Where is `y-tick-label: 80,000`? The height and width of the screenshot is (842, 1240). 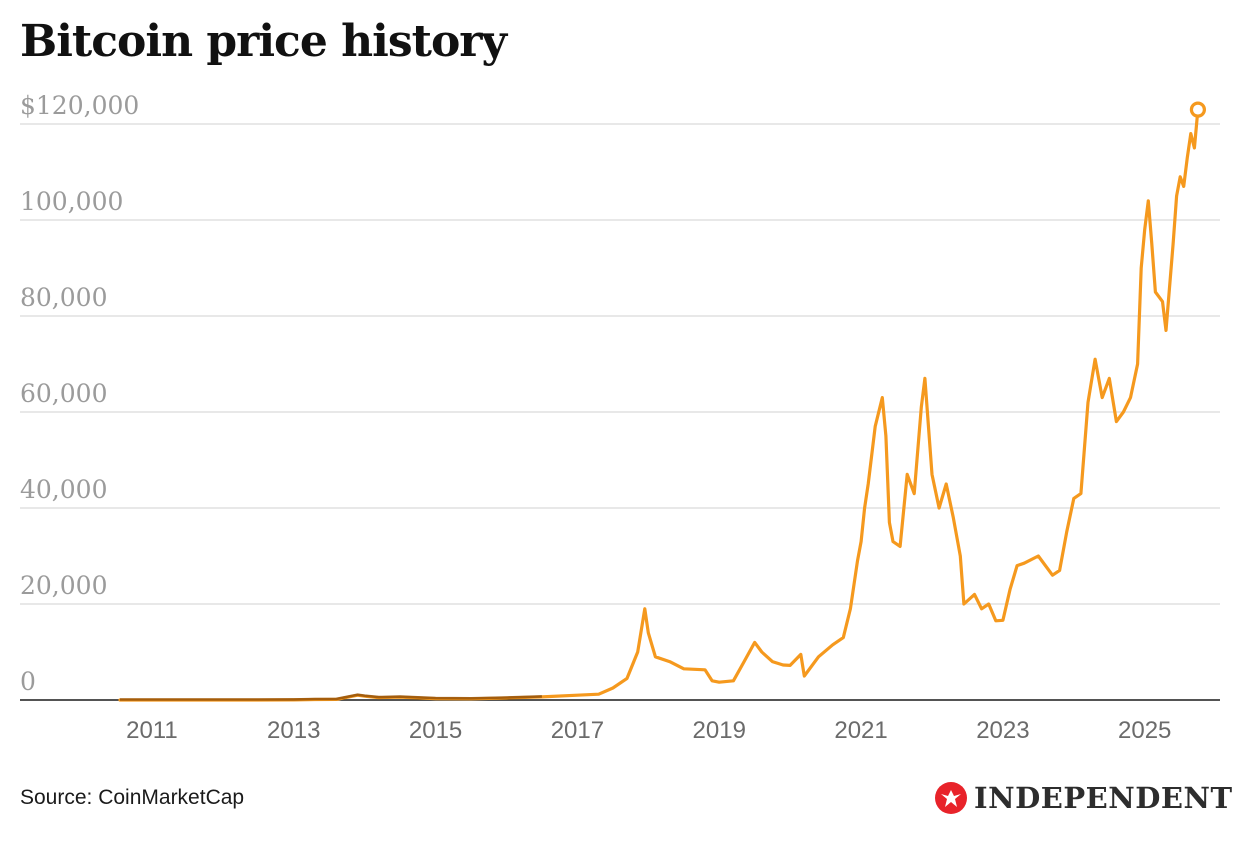 y-tick-label: 80,000 is located at coordinates (63, 297).